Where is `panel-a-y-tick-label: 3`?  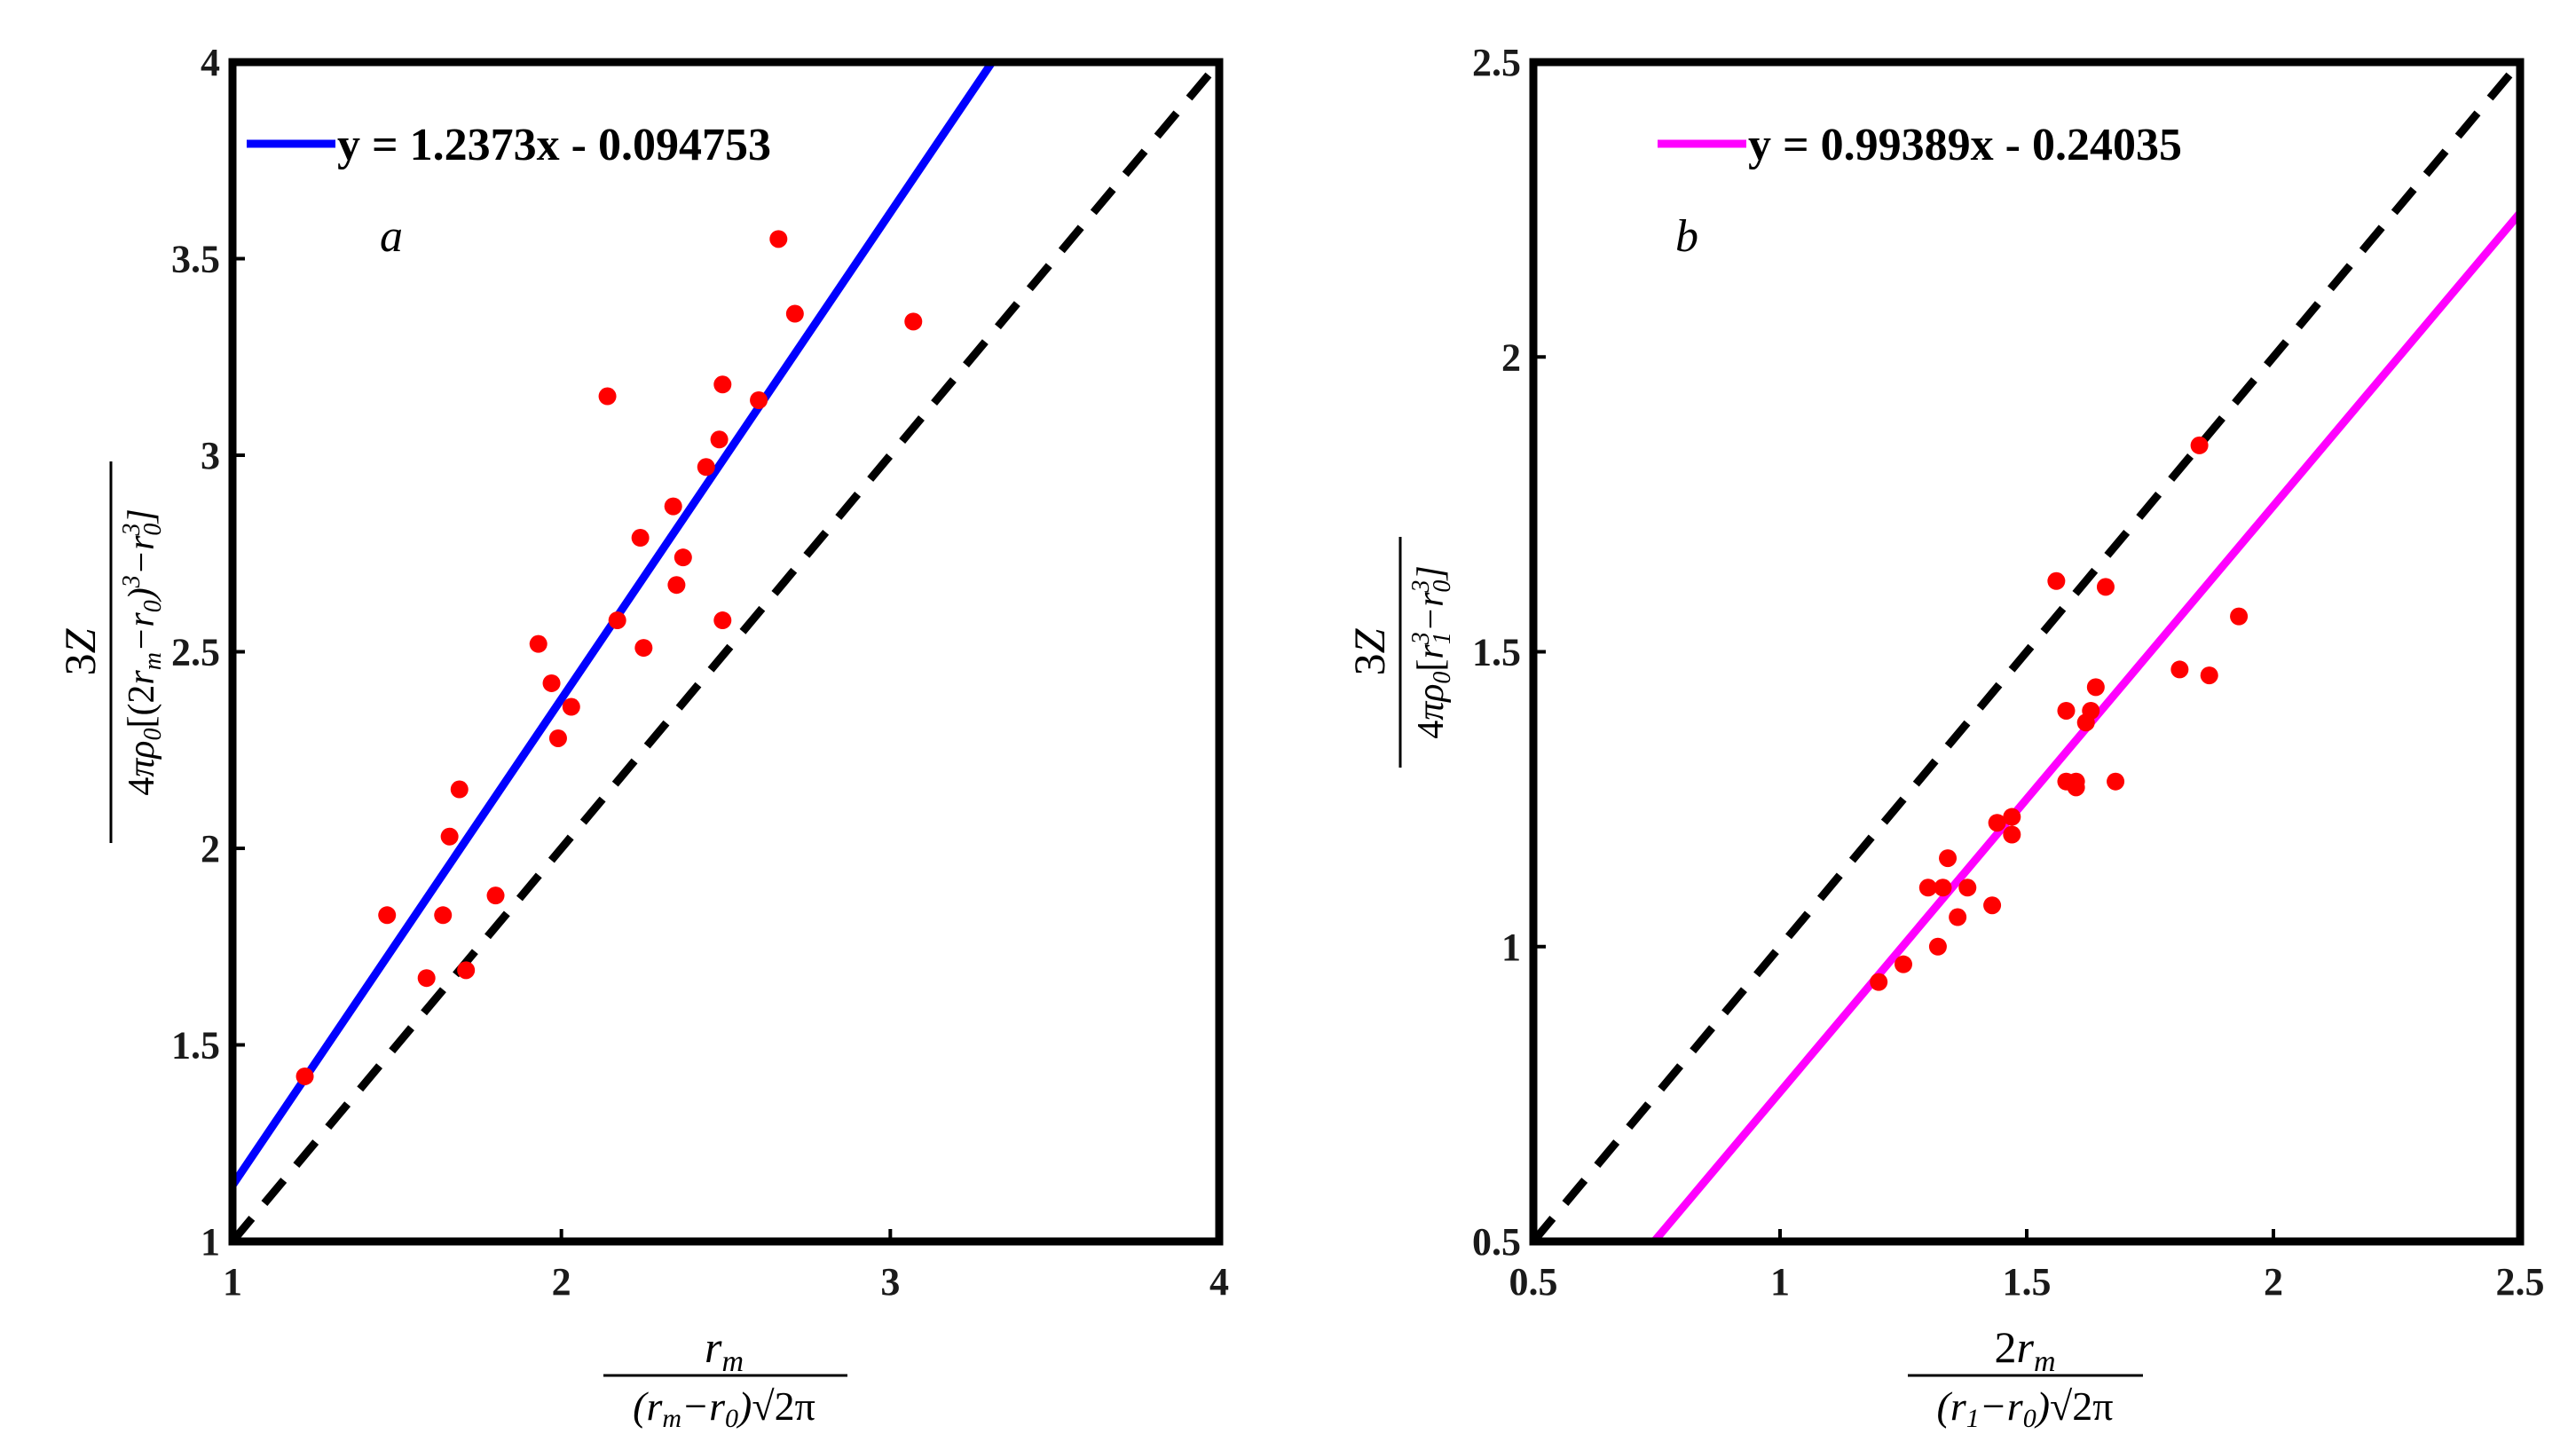 panel-a-y-tick-label: 3 is located at coordinates (210, 455).